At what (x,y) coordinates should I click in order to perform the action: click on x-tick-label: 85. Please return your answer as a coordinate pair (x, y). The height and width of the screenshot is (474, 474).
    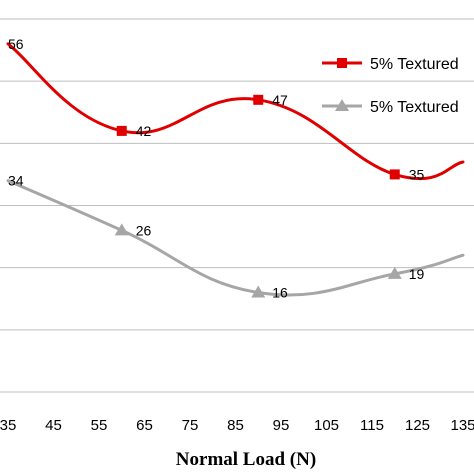
    Looking at the image, I should click on (235, 425).